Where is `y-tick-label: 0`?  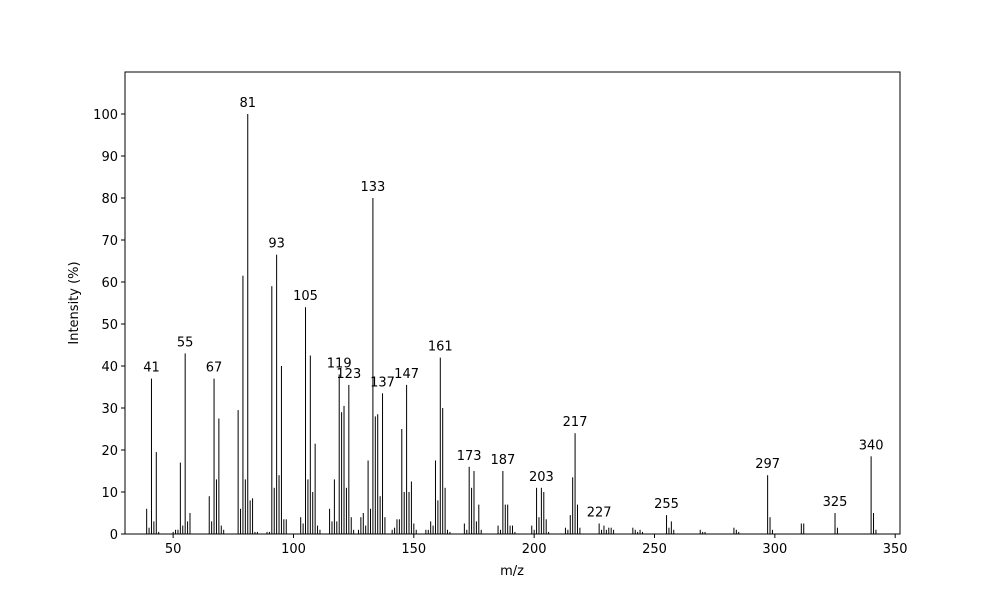
y-tick-label: 0 is located at coordinates (114, 535).